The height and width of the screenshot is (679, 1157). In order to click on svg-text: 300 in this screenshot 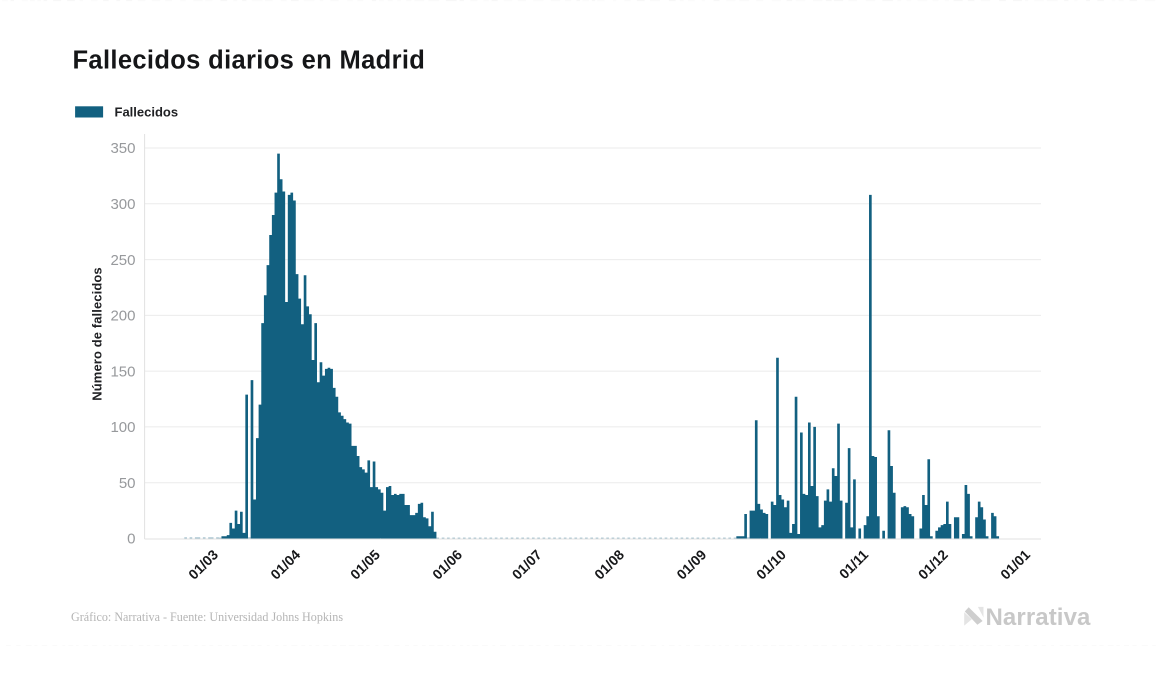, I will do `click(122, 204)`.